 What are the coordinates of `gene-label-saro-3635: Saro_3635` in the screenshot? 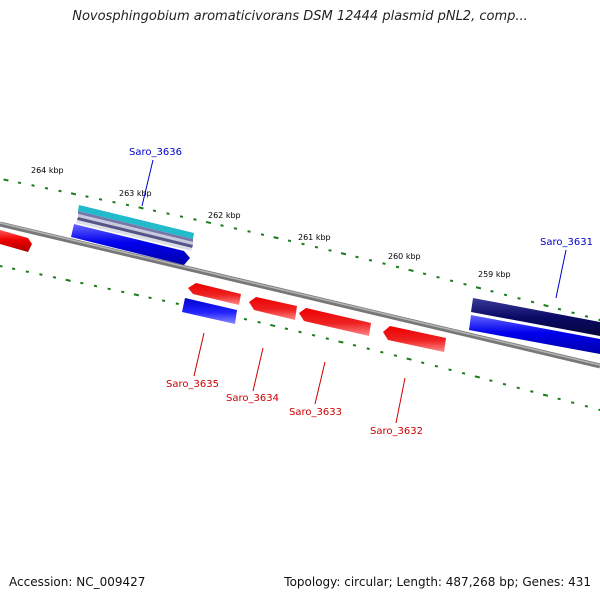 It's located at (192, 384).